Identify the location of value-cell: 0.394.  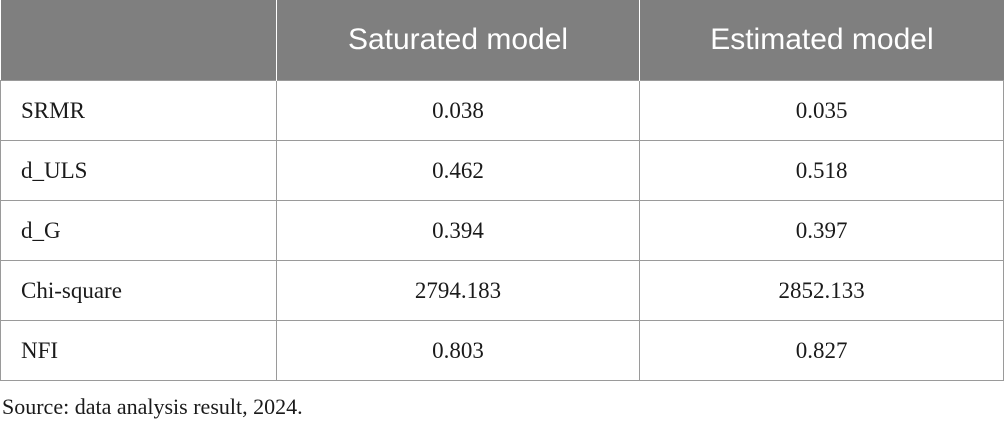
(458, 230).